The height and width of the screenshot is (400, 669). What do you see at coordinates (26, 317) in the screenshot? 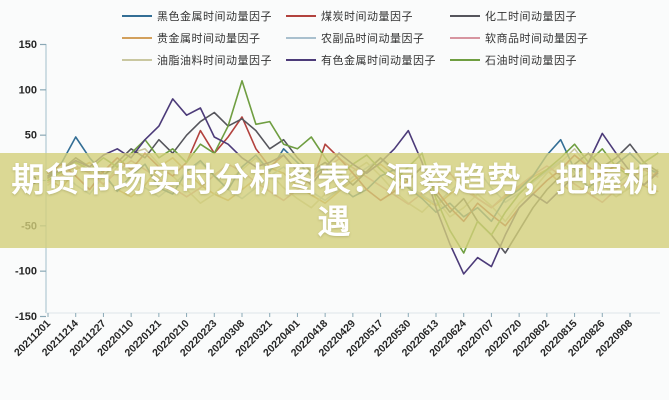
I see `y-tick-label: -150` at bounding box center [26, 317].